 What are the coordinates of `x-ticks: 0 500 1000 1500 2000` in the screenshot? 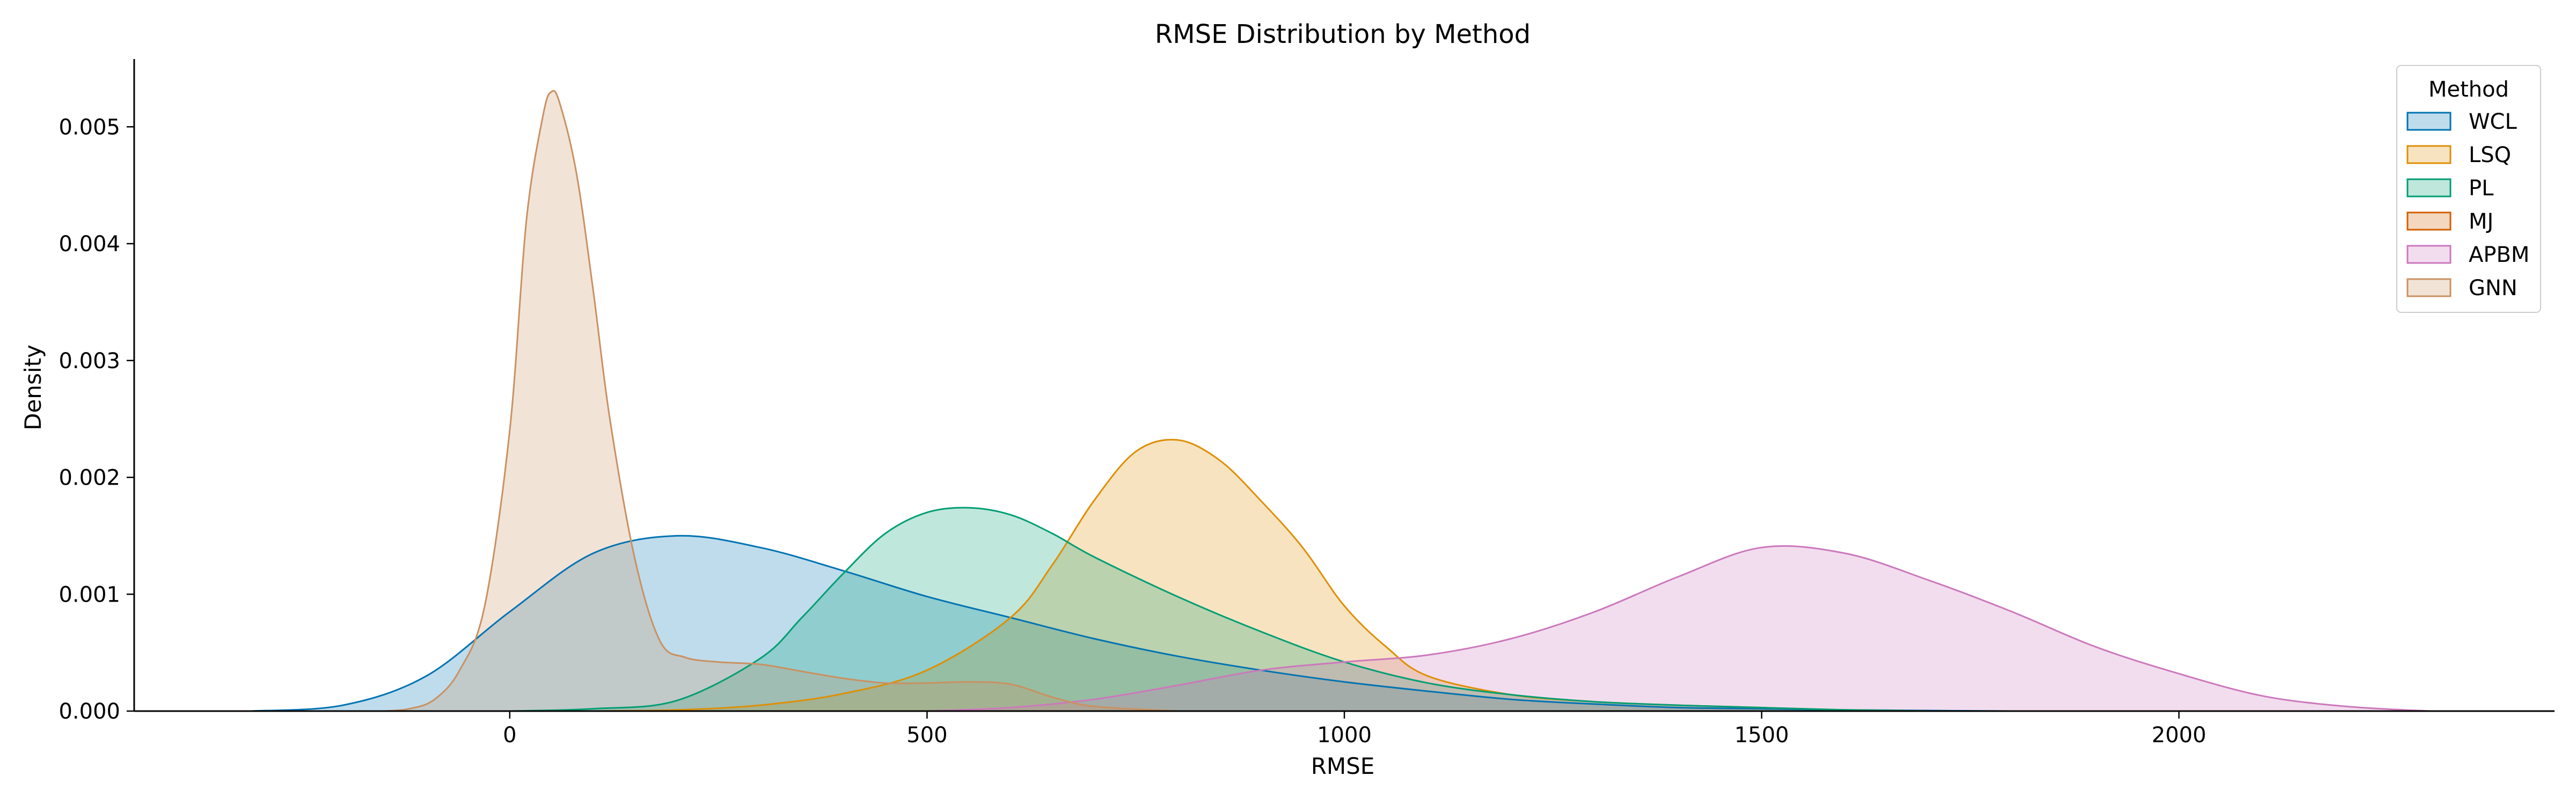 It's located at (1354, 729).